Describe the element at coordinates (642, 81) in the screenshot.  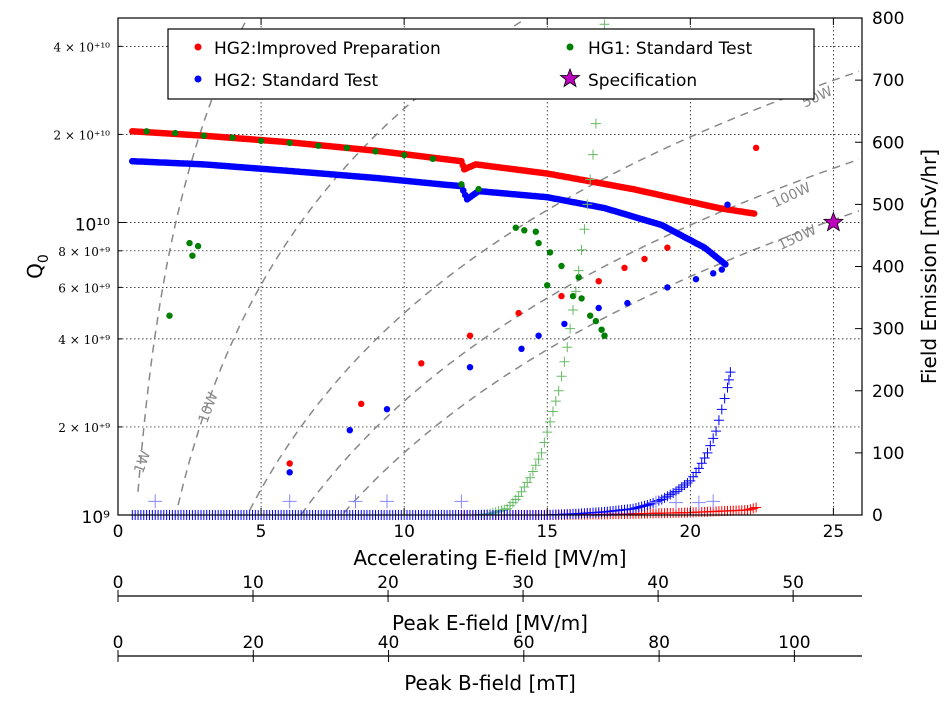
I see `legend-label-specification: Specification` at that location.